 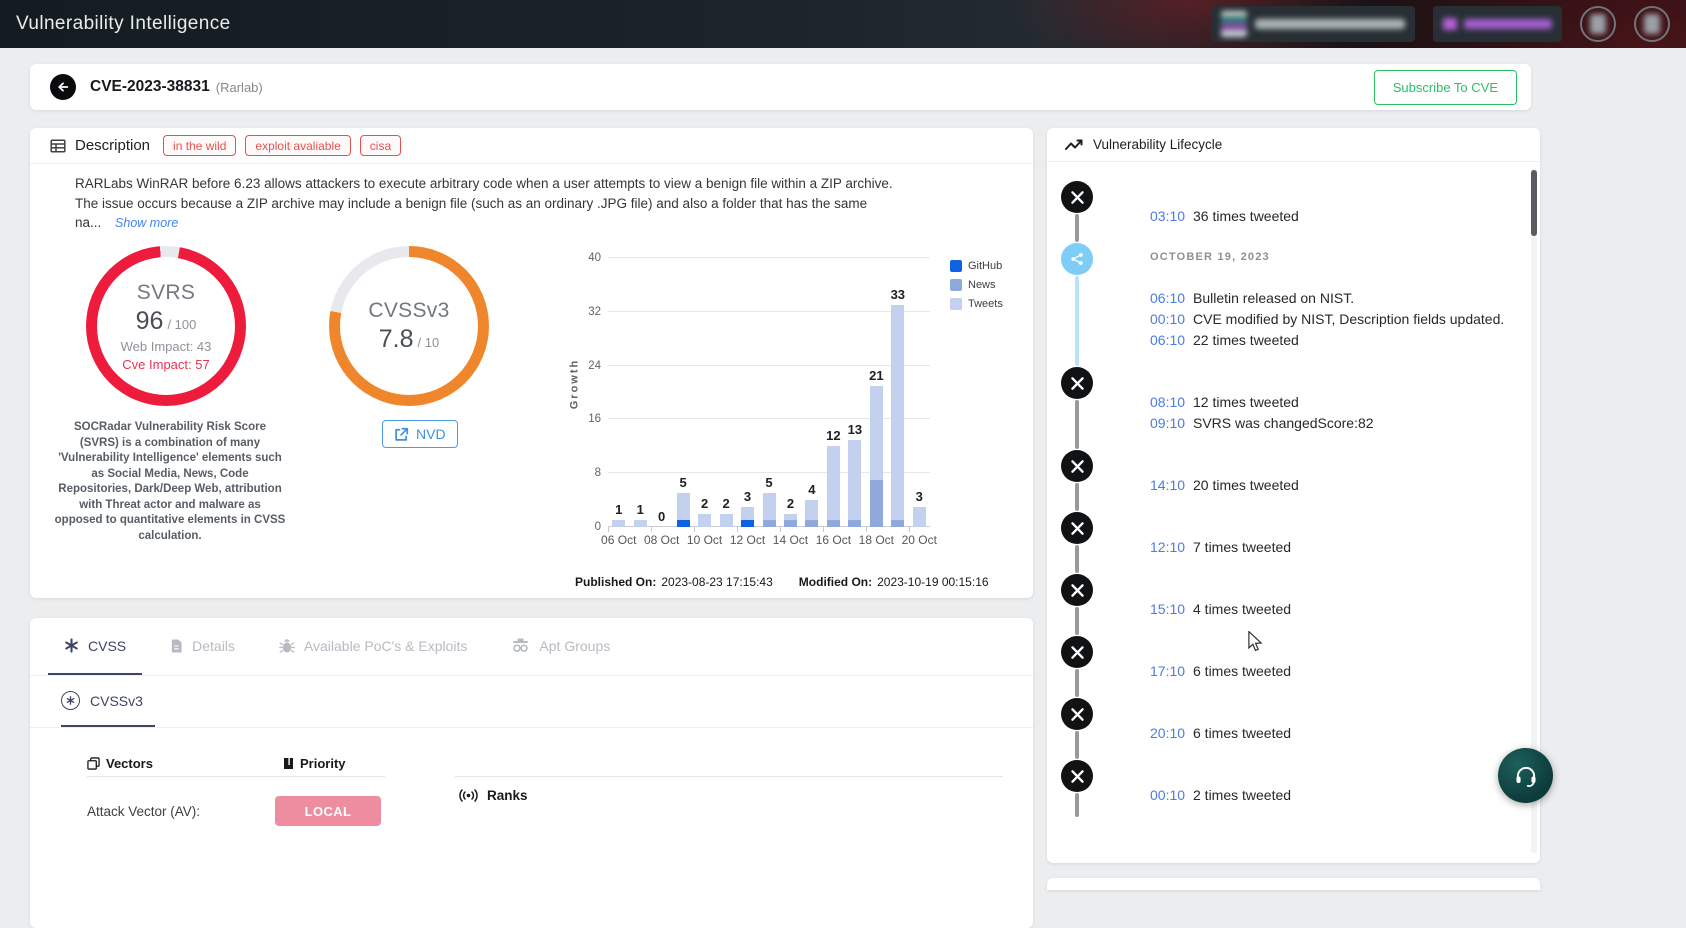 I want to click on book-icon, so click(x=288, y=763).